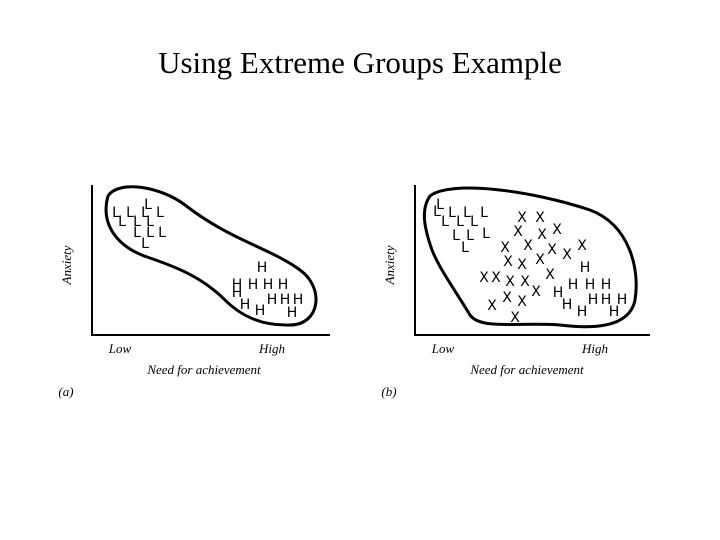 The image size is (720, 540). I want to click on enclosure-a, so click(211, 256).